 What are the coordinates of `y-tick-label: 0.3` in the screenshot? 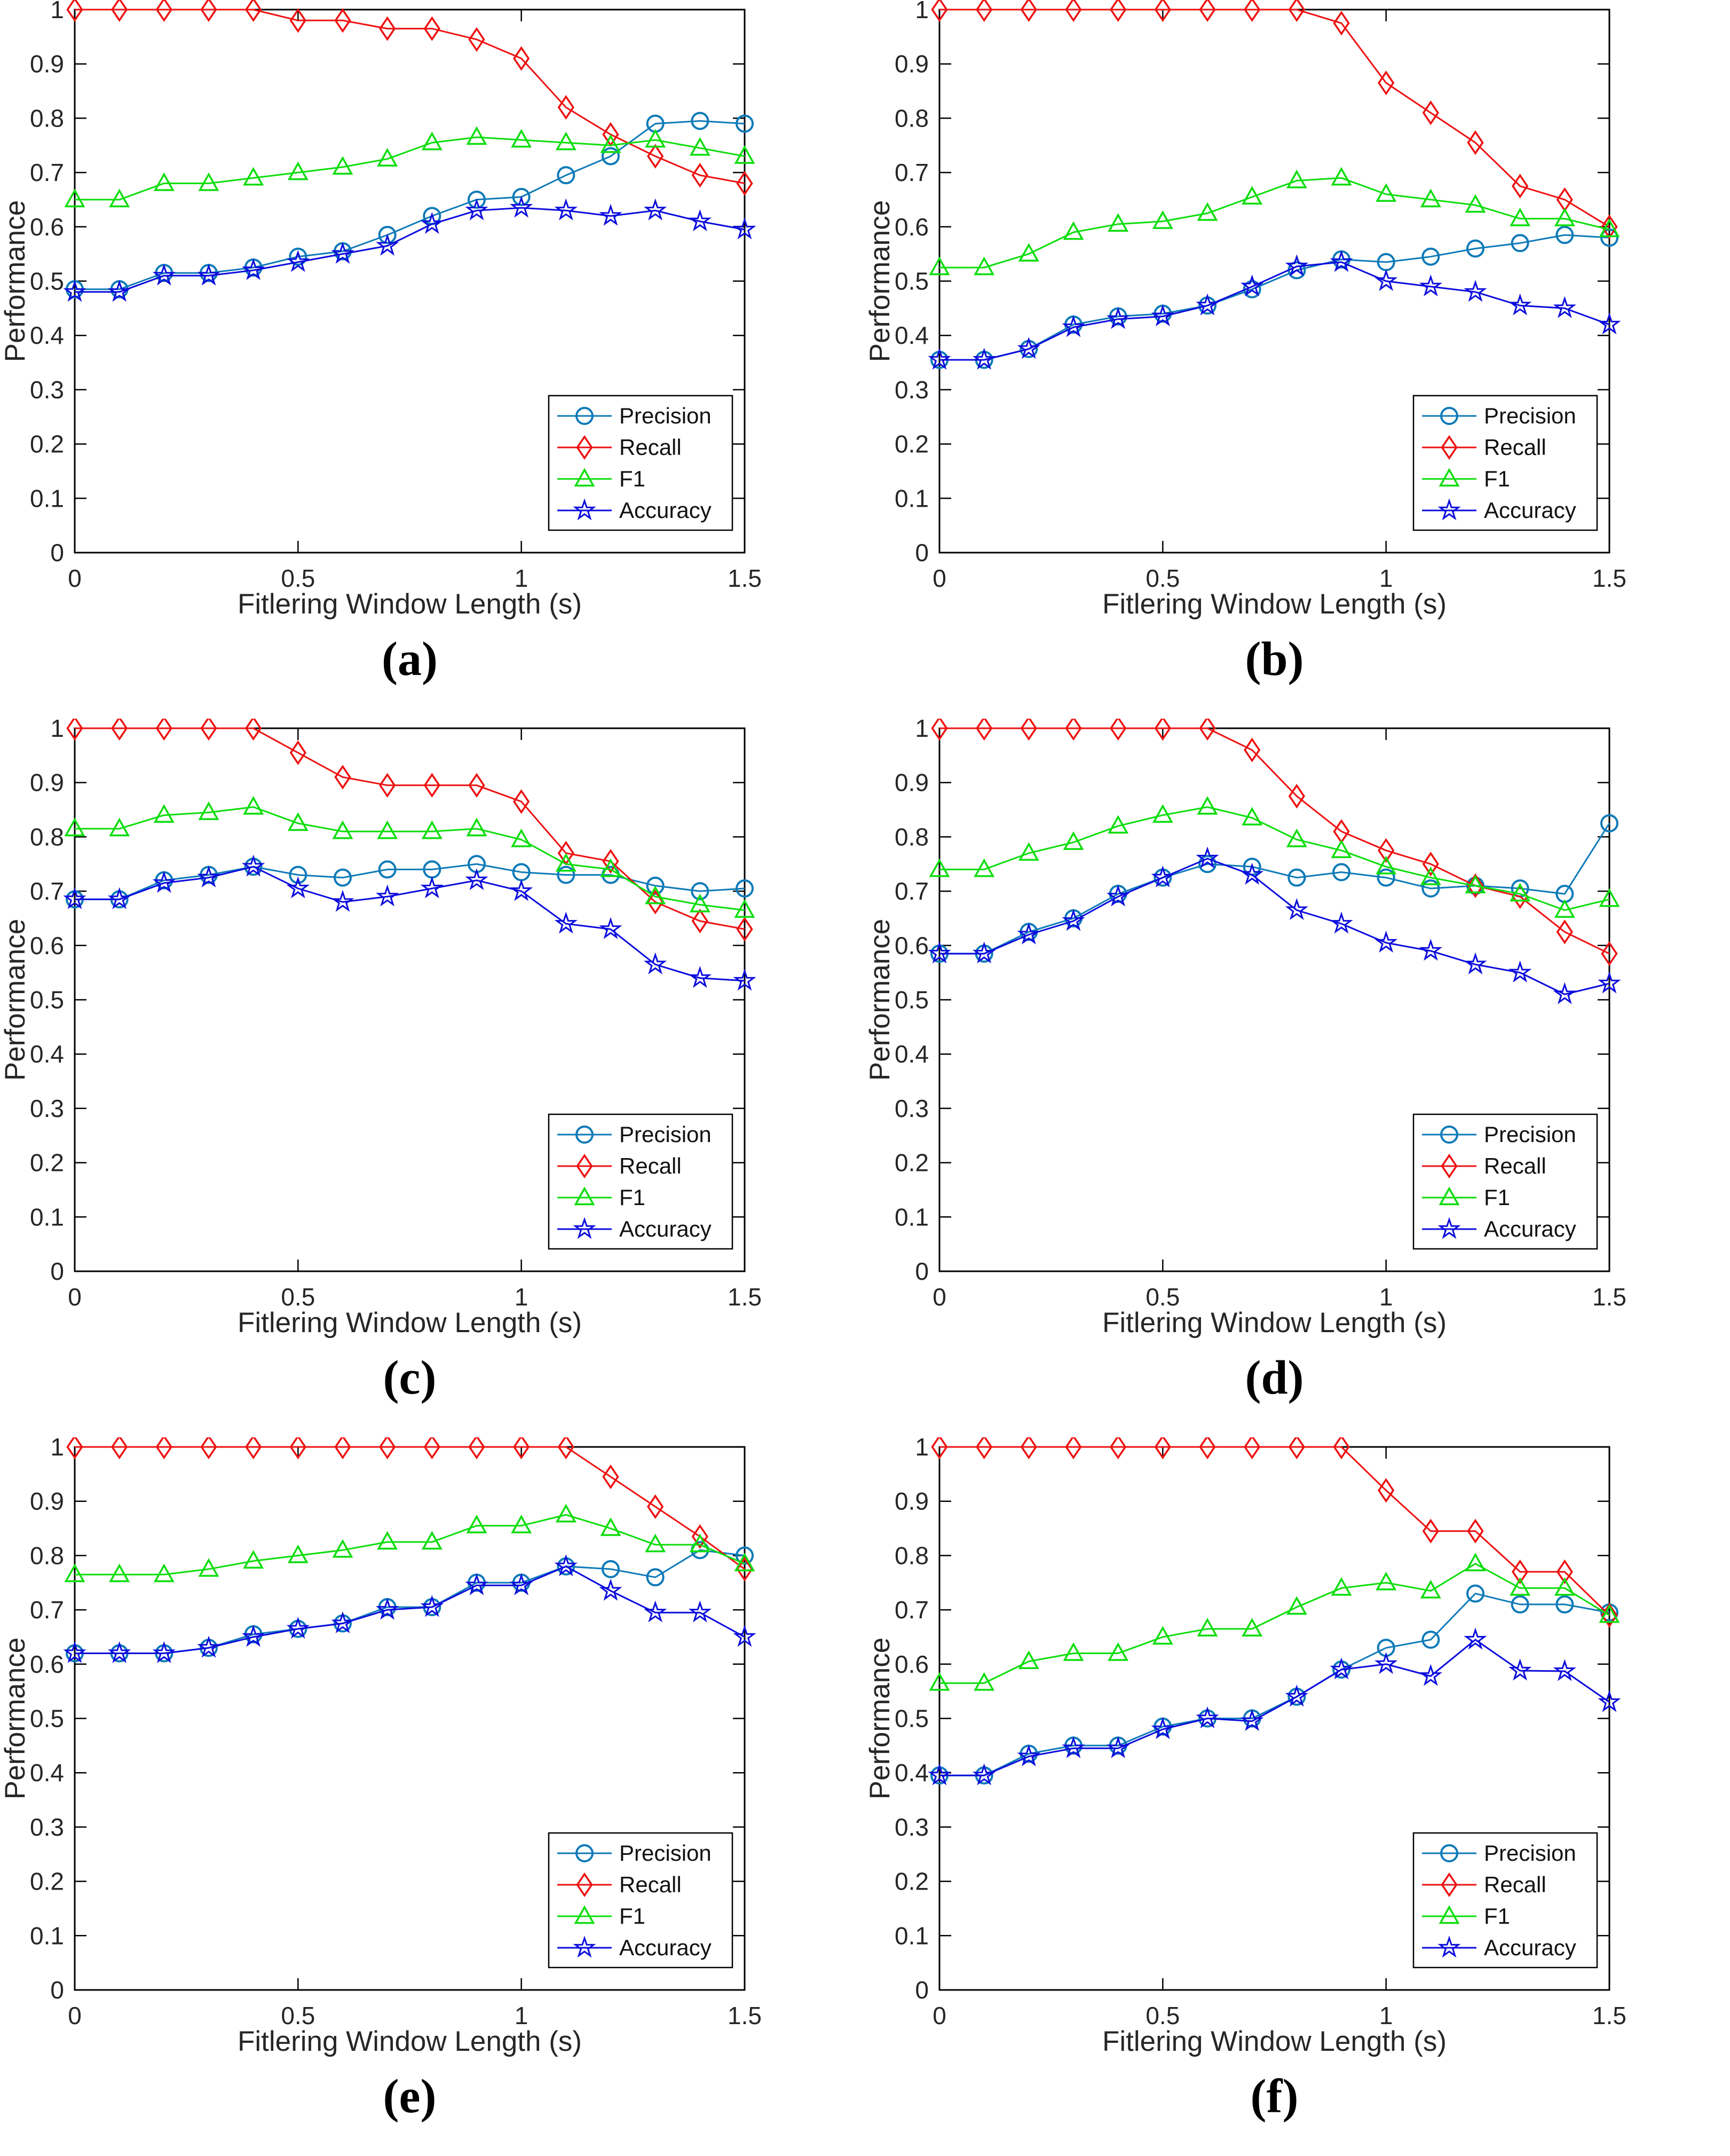 It's located at (912, 1108).